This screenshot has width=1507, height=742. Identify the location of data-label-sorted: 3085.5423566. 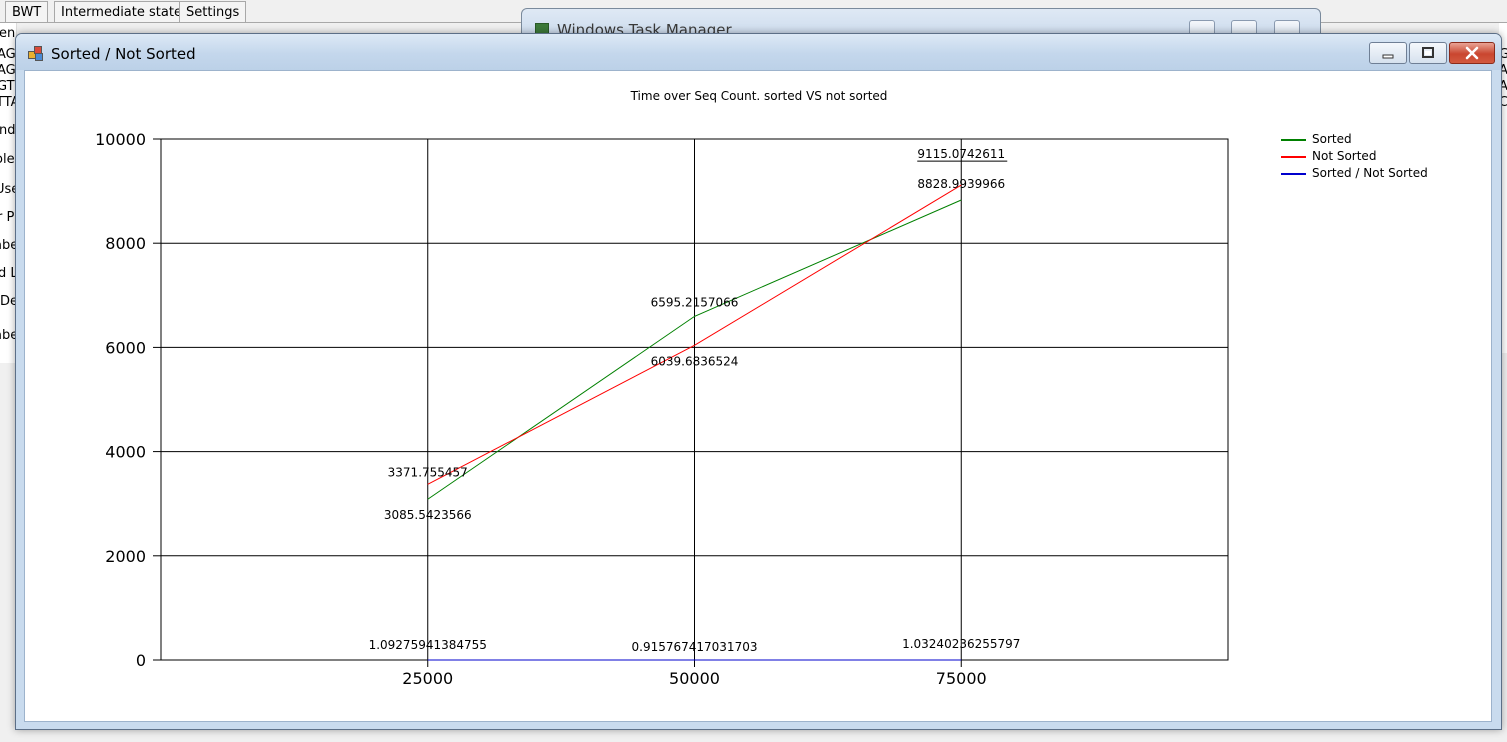
(428, 515).